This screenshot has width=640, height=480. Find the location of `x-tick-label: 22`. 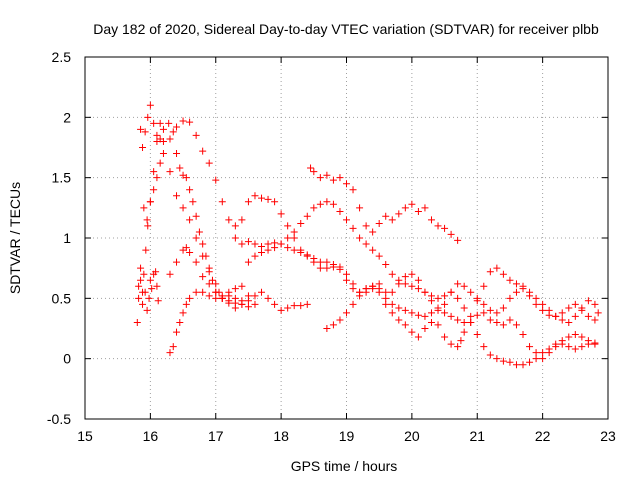

x-tick-label: 22 is located at coordinates (543, 436).